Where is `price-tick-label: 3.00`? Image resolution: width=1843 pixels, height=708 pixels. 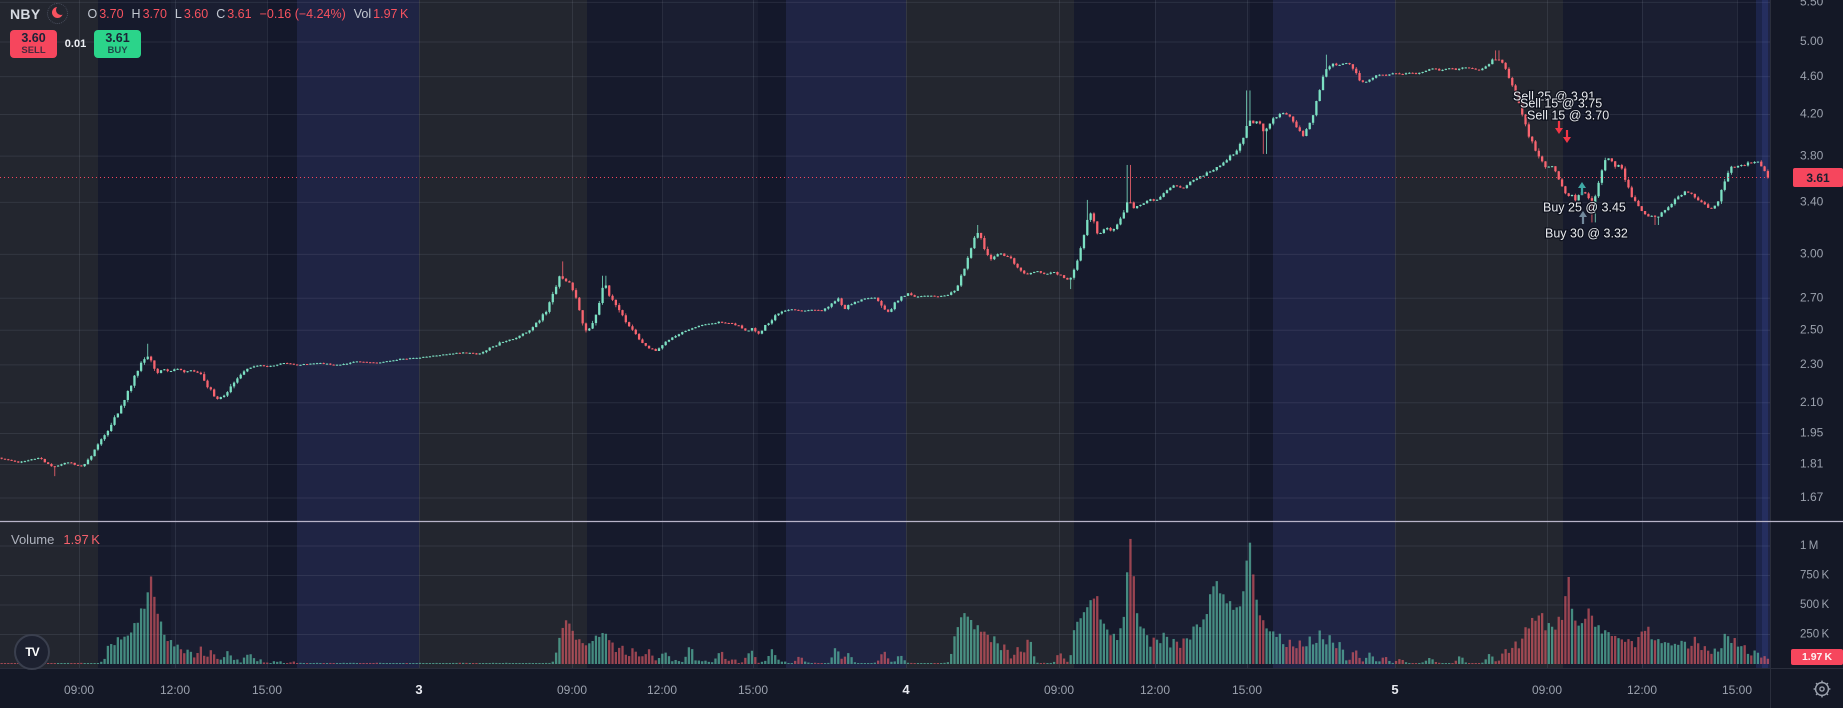
price-tick-label: 3.00 is located at coordinates (1812, 254).